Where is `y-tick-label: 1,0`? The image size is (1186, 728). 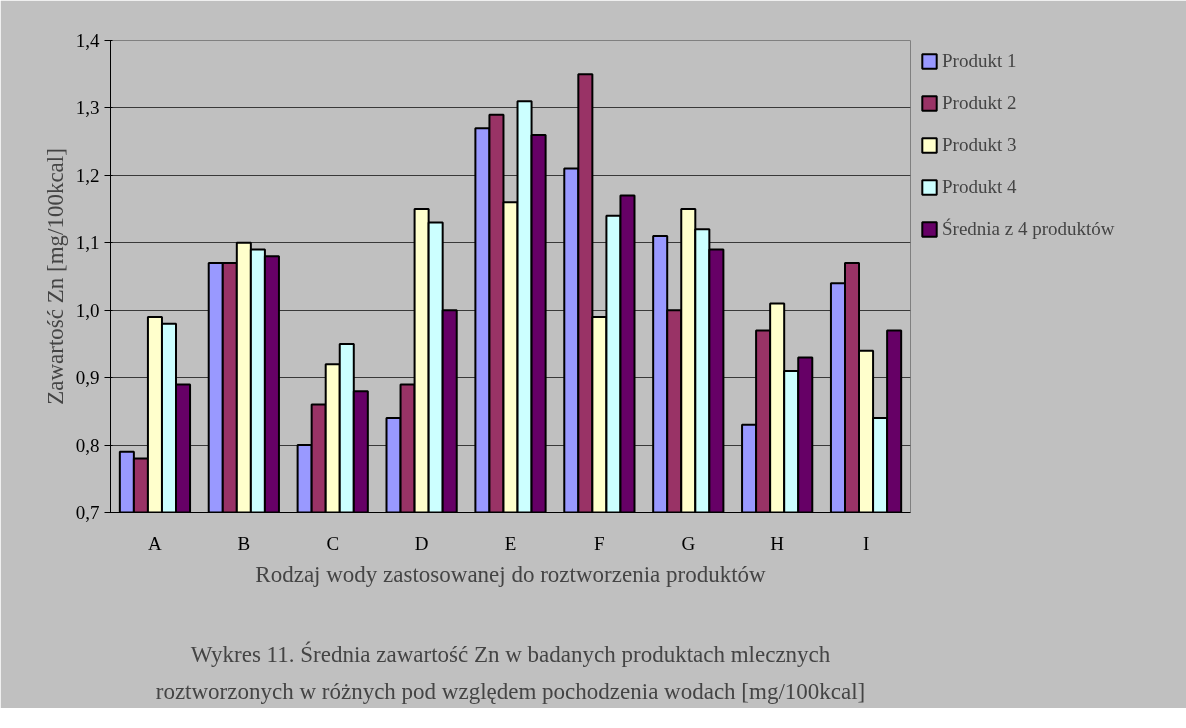 y-tick-label: 1,0 is located at coordinates (87, 310).